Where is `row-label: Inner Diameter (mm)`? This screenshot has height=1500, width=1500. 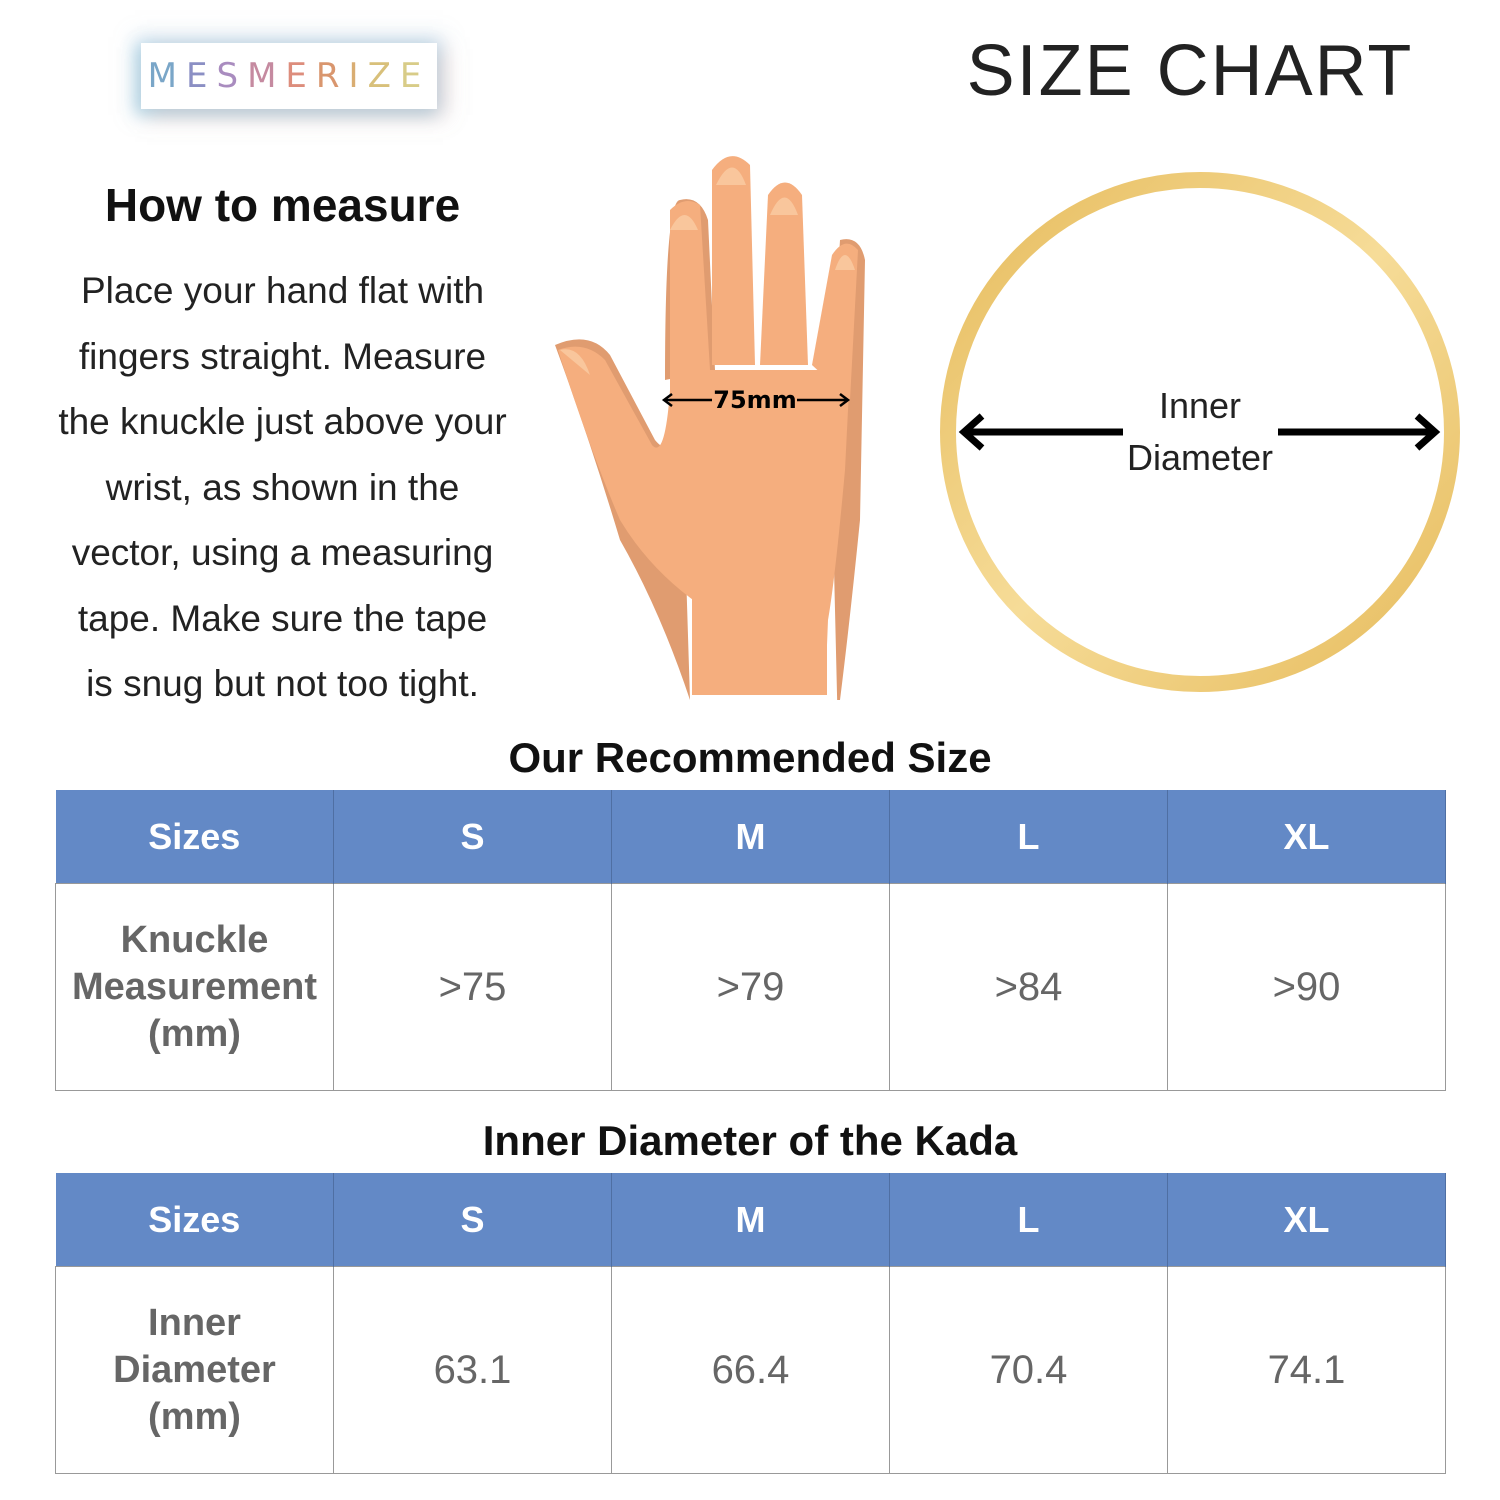
row-label: Inner Diameter (mm) is located at coordinates (194, 1370).